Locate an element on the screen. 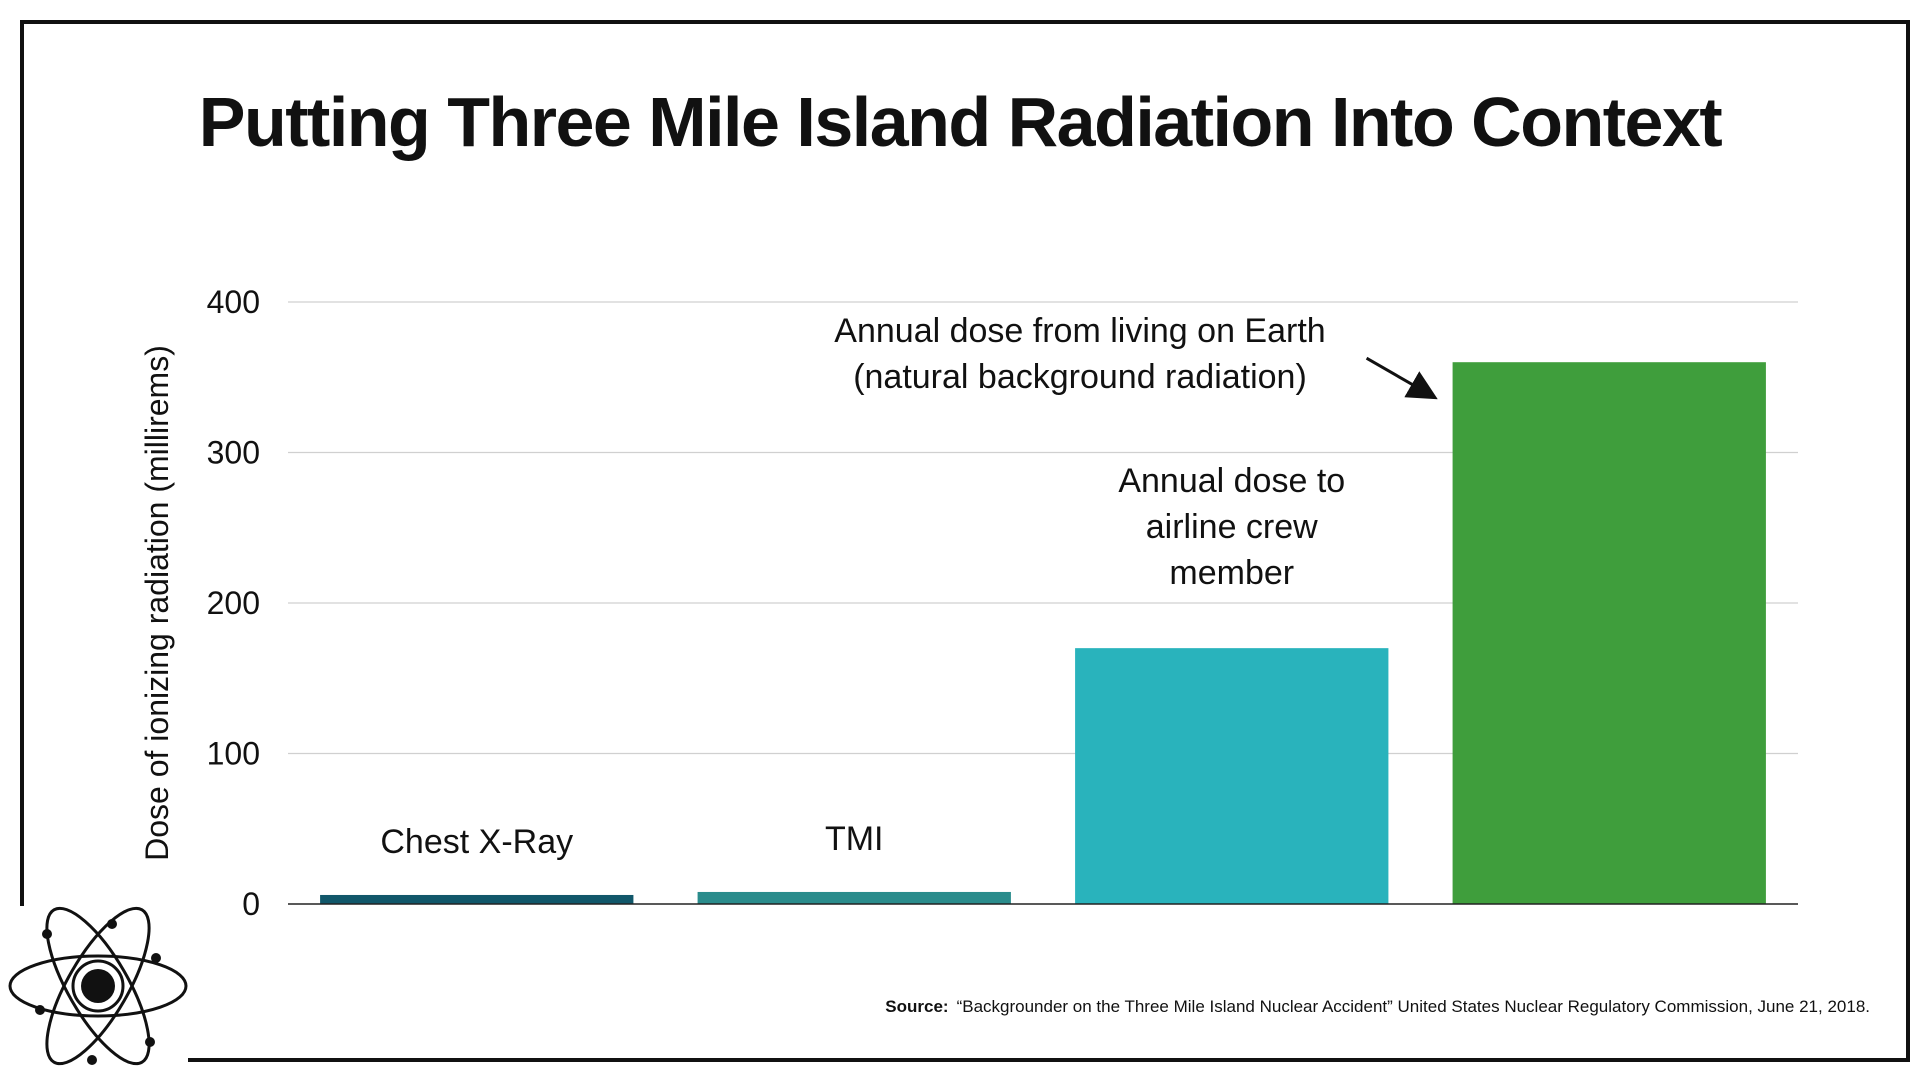 Image resolution: width=1920 pixels, height=1080 pixels. frame-right-border is located at coordinates (1908, 541).